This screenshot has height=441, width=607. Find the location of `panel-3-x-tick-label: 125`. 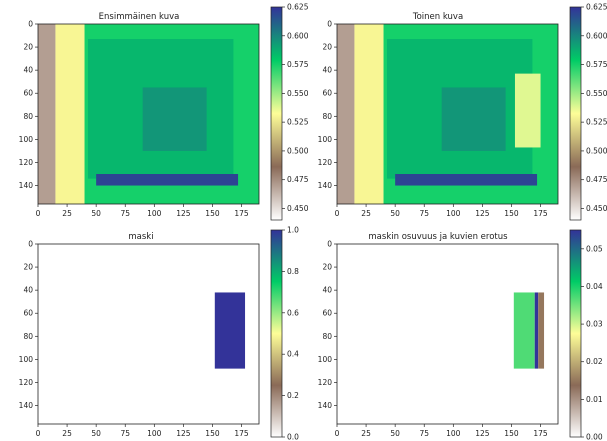

panel-3-x-tick-label: 125 is located at coordinates (183, 433).